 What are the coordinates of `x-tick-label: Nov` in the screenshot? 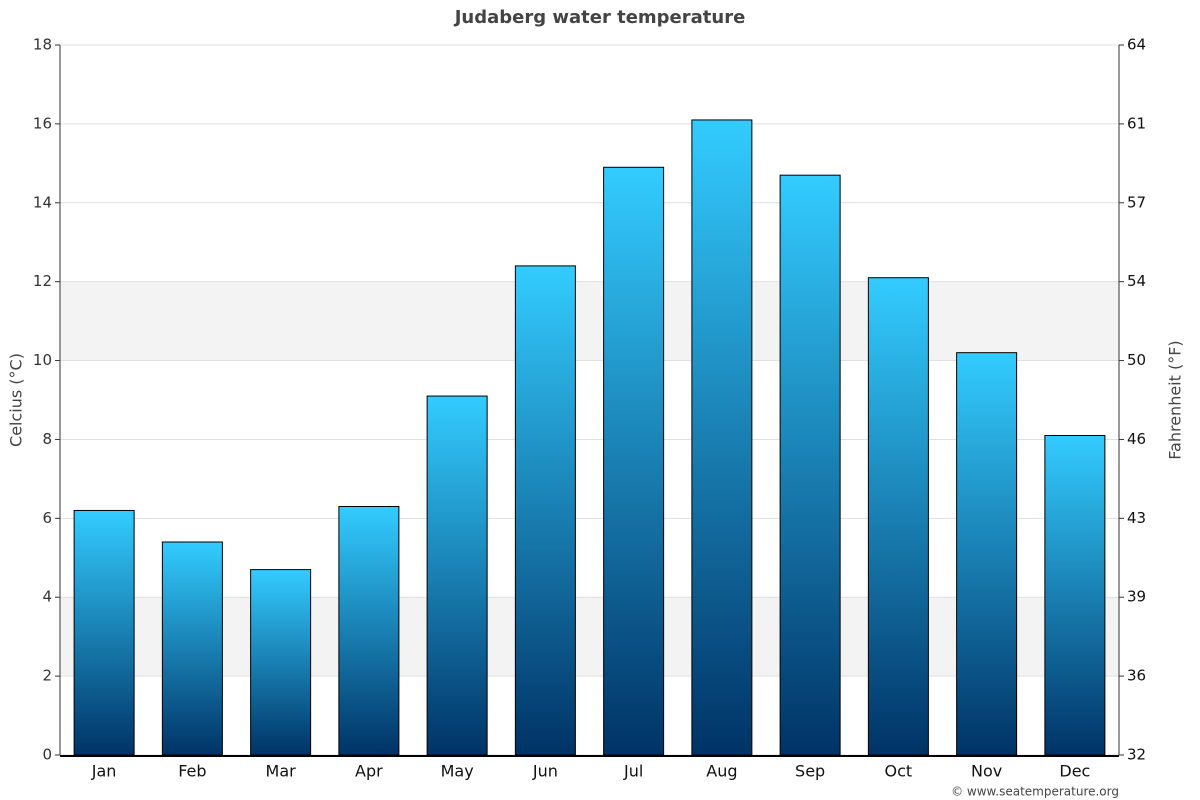 It's located at (986, 771).